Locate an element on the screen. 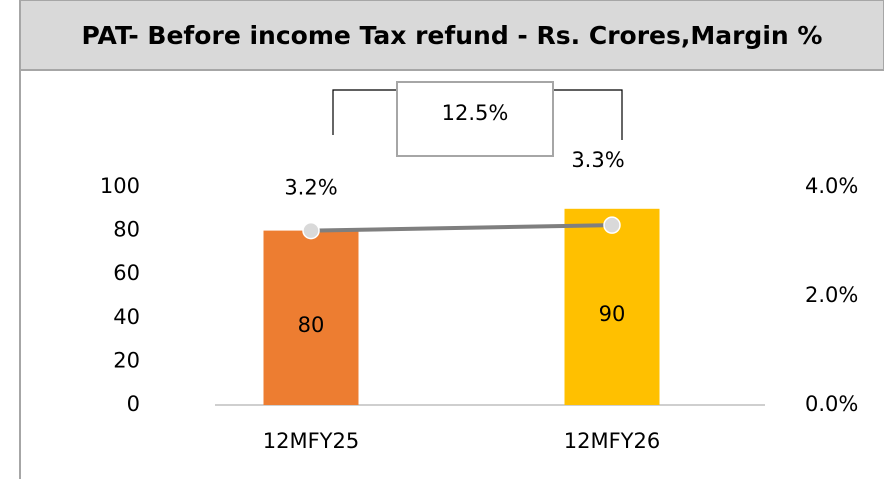 This screenshot has width=884, height=479. annotation: 12.5% is located at coordinates (475, 113).